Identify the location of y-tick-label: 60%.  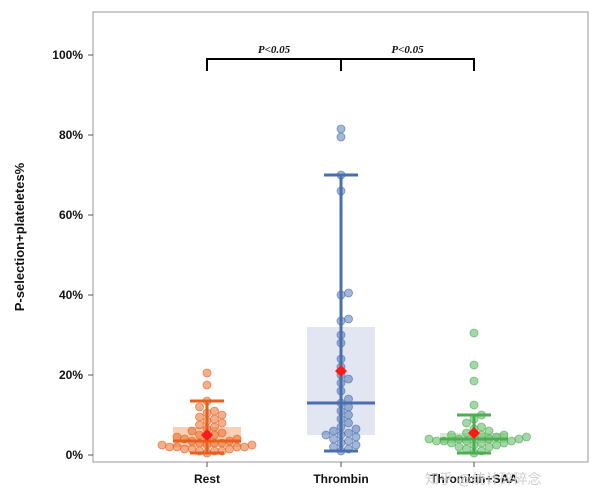
(71, 215).